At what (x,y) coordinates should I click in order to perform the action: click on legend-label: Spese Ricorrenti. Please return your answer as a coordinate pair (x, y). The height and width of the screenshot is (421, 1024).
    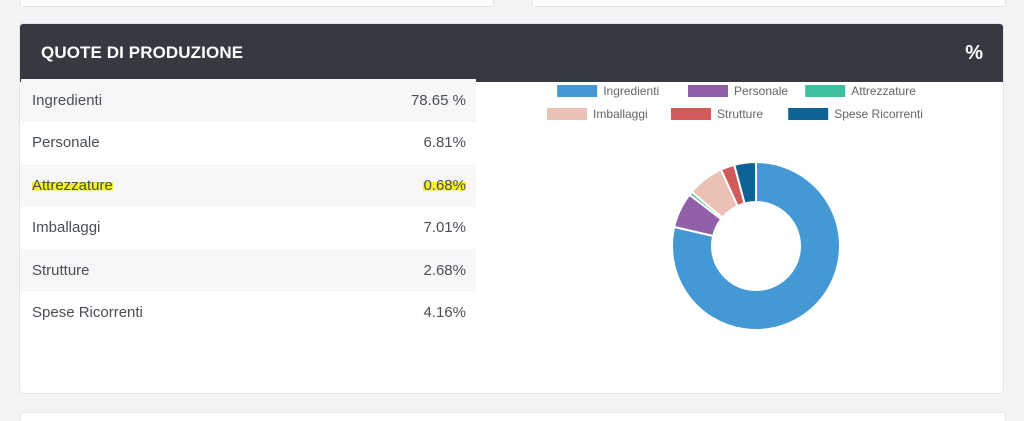
    Looking at the image, I should click on (878, 114).